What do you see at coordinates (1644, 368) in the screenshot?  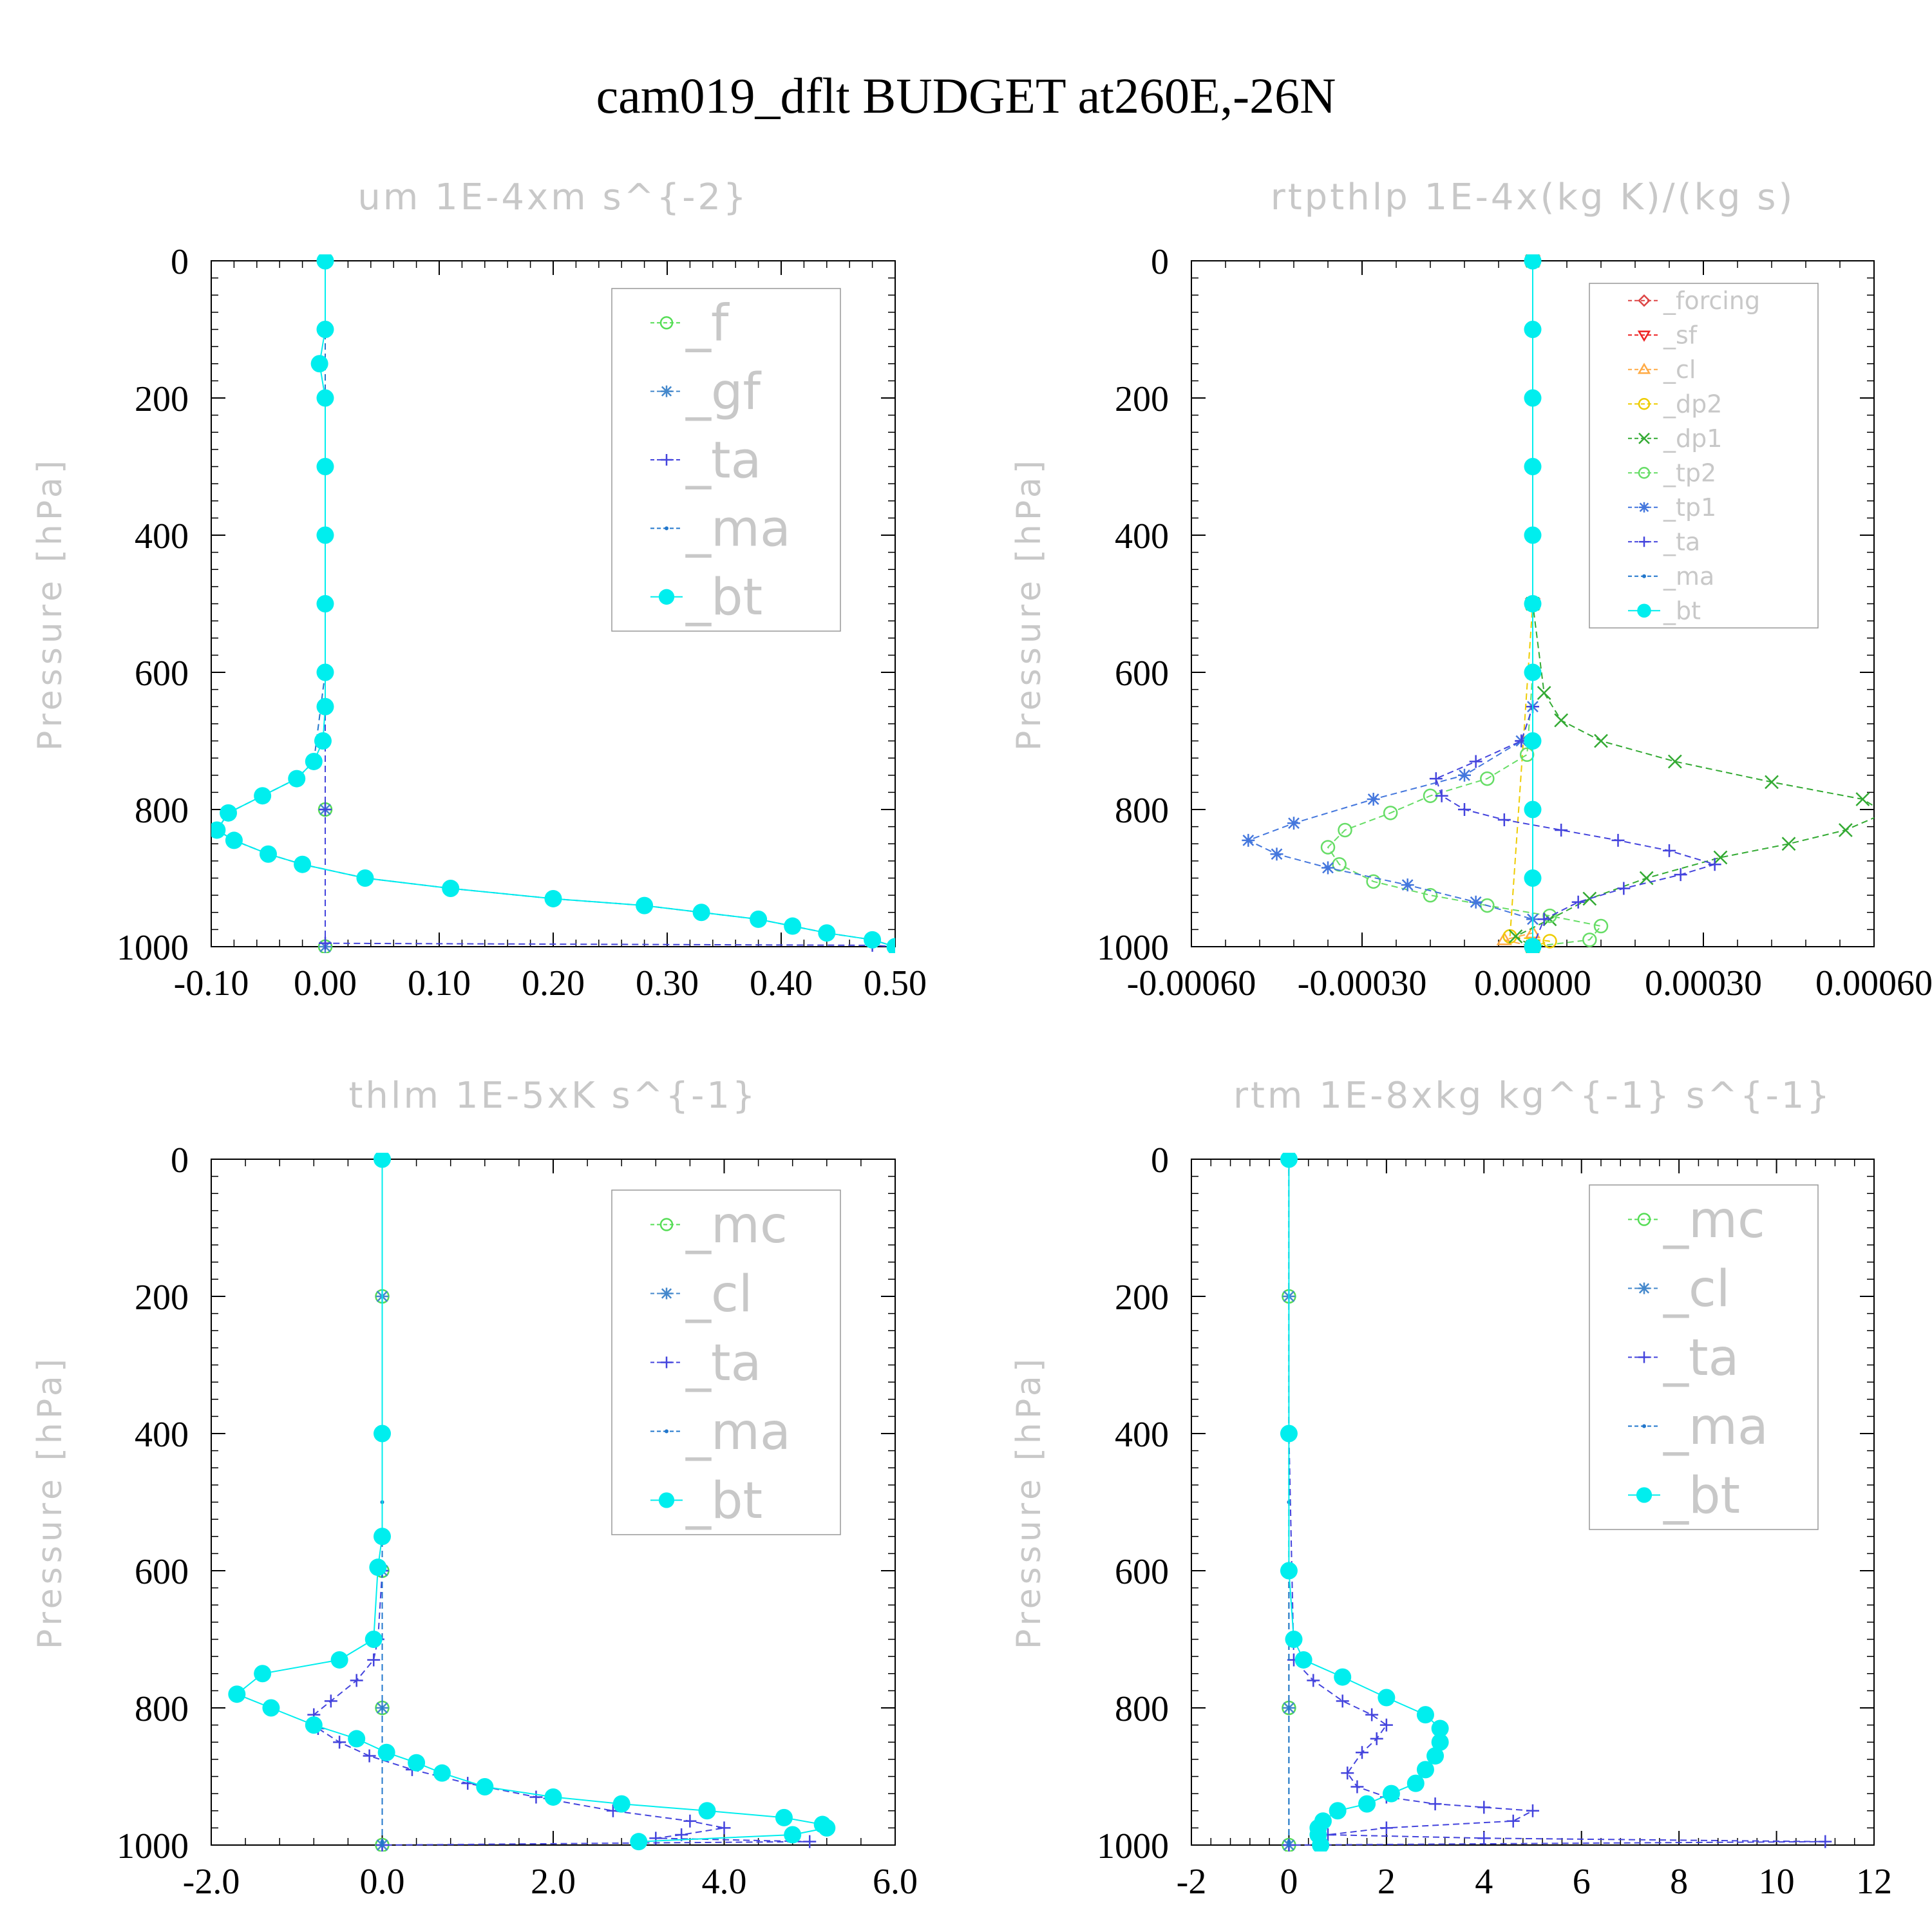 I see `legend-marker-cl` at bounding box center [1644, 368].